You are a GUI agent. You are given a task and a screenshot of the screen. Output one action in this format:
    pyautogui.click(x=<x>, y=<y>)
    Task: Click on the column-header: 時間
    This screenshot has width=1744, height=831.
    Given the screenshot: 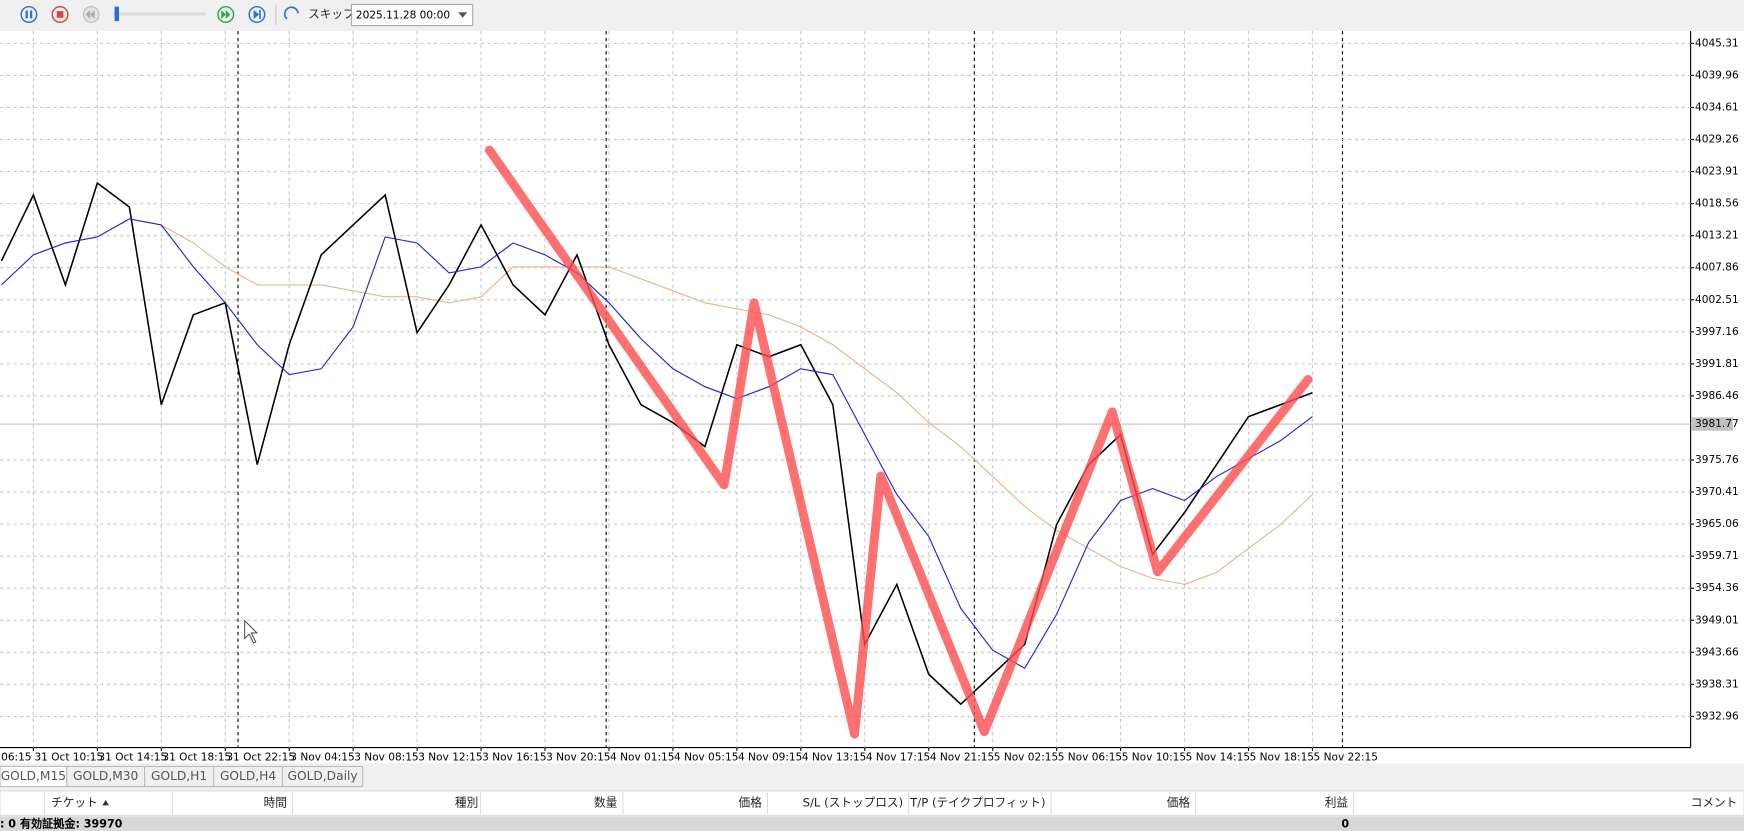 What is the action you would take?
    pyautogui.click(x=275, y=803)
    